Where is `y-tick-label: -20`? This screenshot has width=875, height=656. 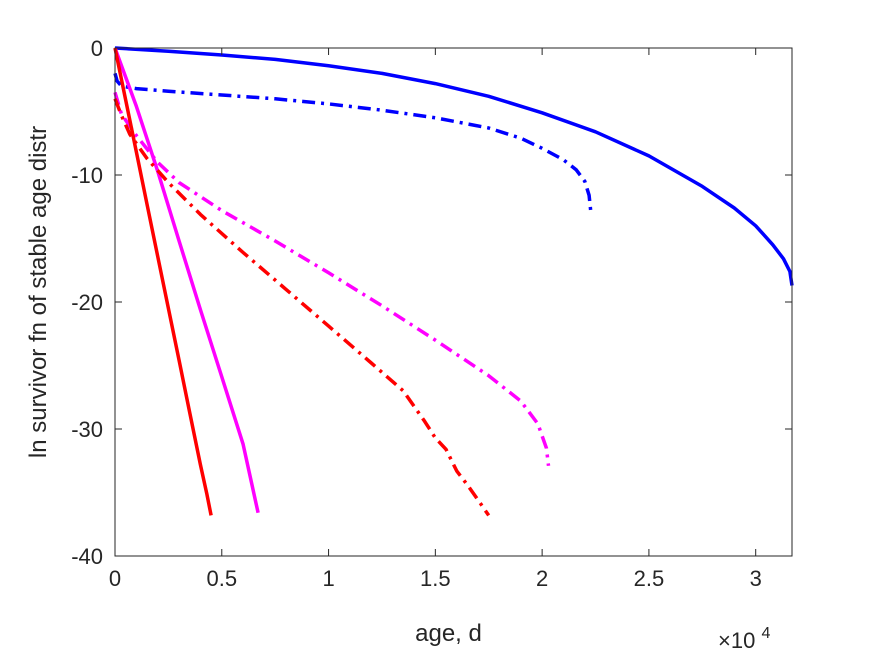 y-tick-label: -20 is located at coordinates (87, 302).